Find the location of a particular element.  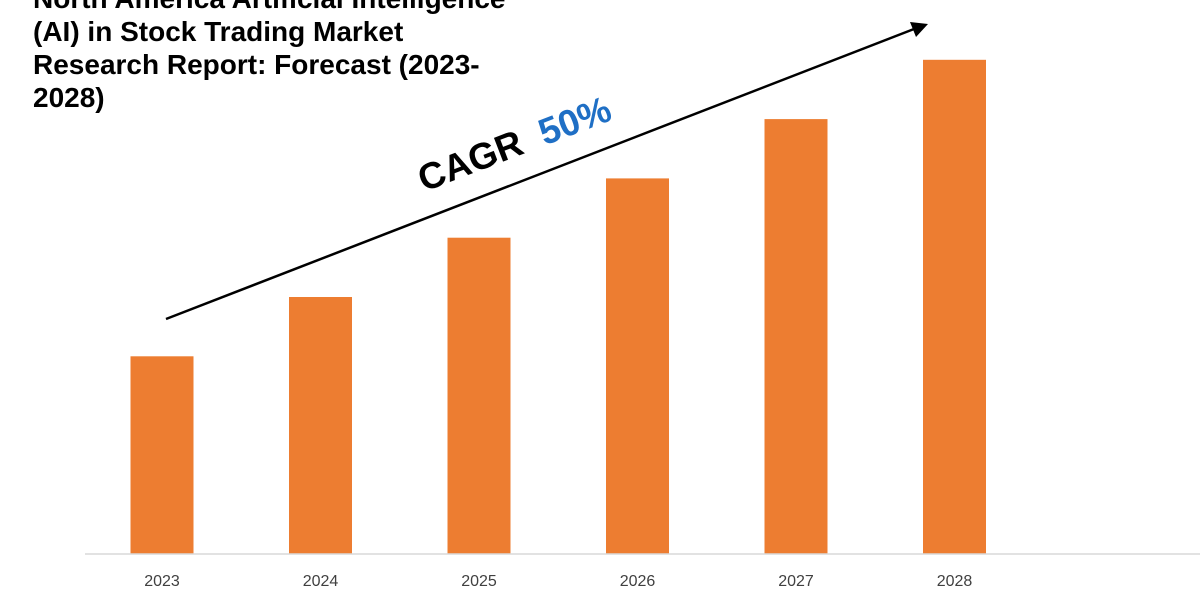

bar-2025 is located at coordinates (479, 395).